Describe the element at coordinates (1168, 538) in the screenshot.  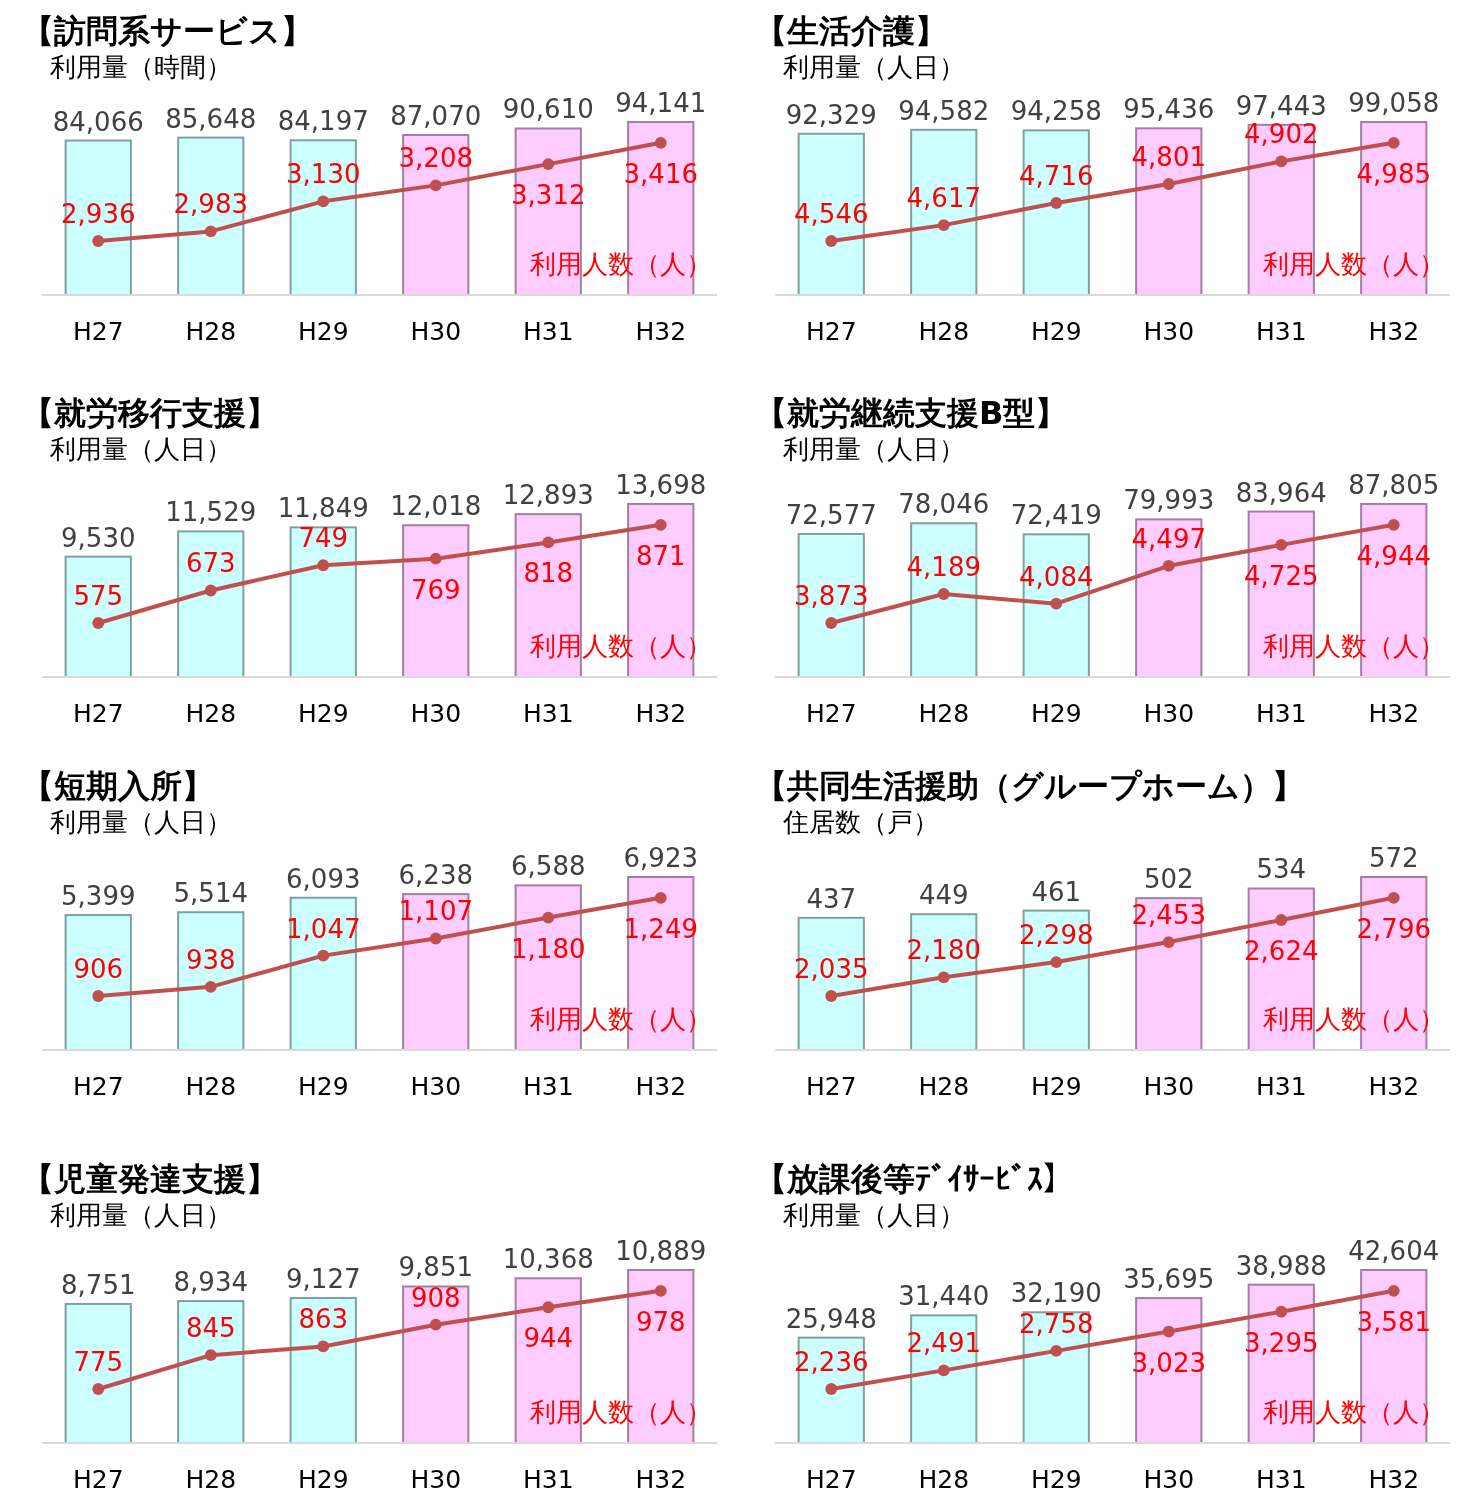
I see `data-label: 4,497` at that location.